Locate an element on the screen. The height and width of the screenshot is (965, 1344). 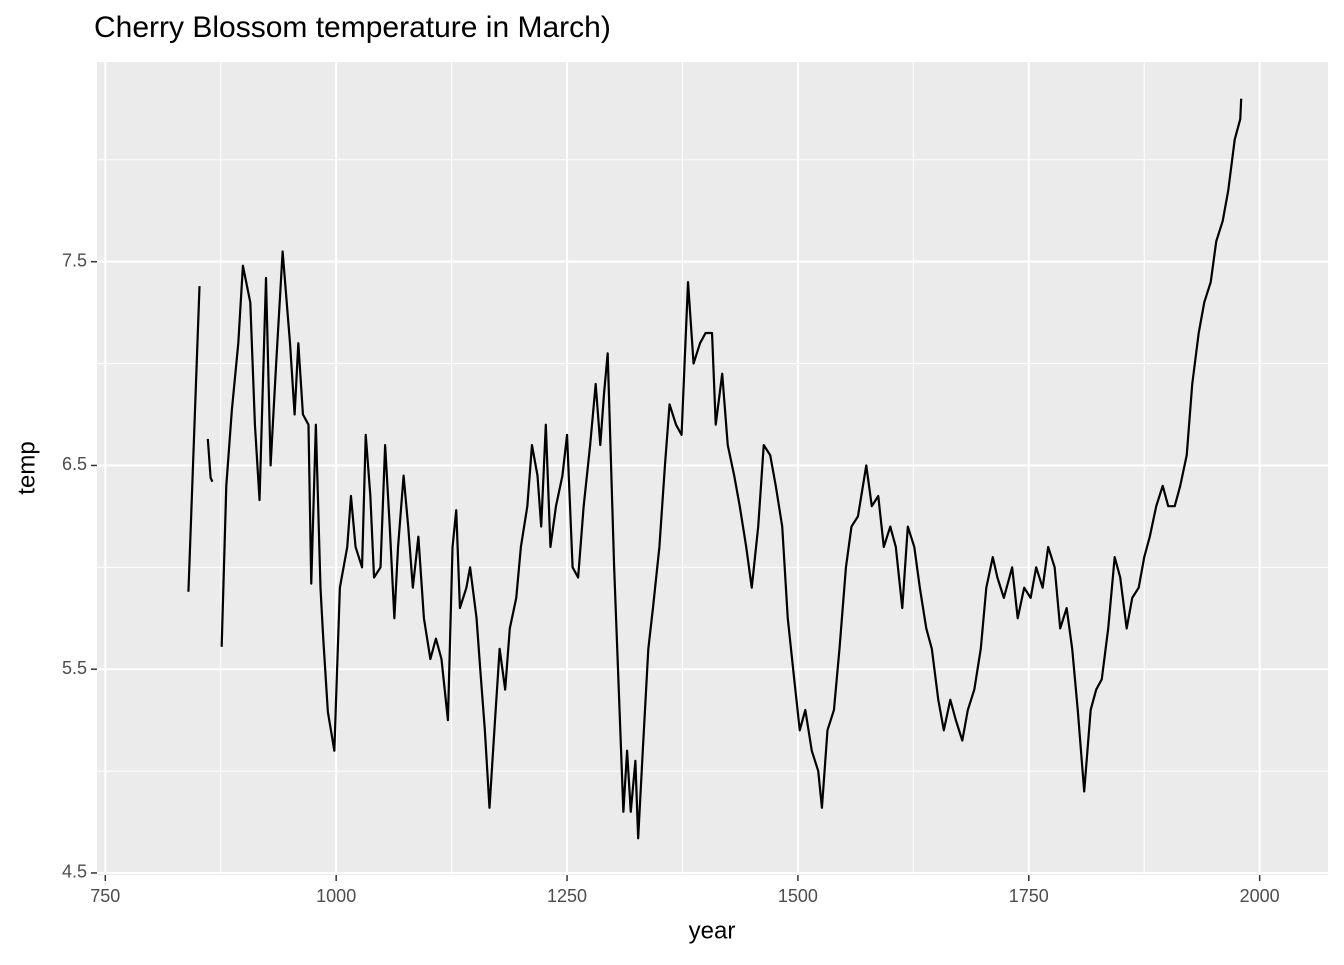
x-tick-label: 1000 is located at coordinates (336, 896).